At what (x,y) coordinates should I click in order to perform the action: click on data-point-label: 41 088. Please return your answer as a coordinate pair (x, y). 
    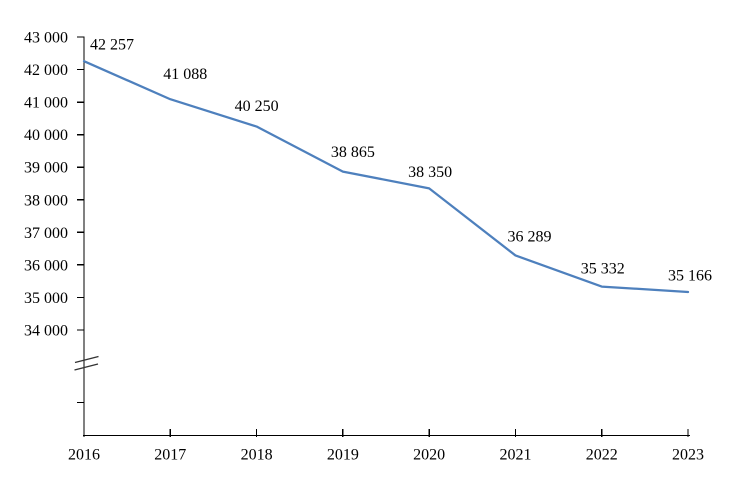
    Looking at the image, I should click on (185, 74).